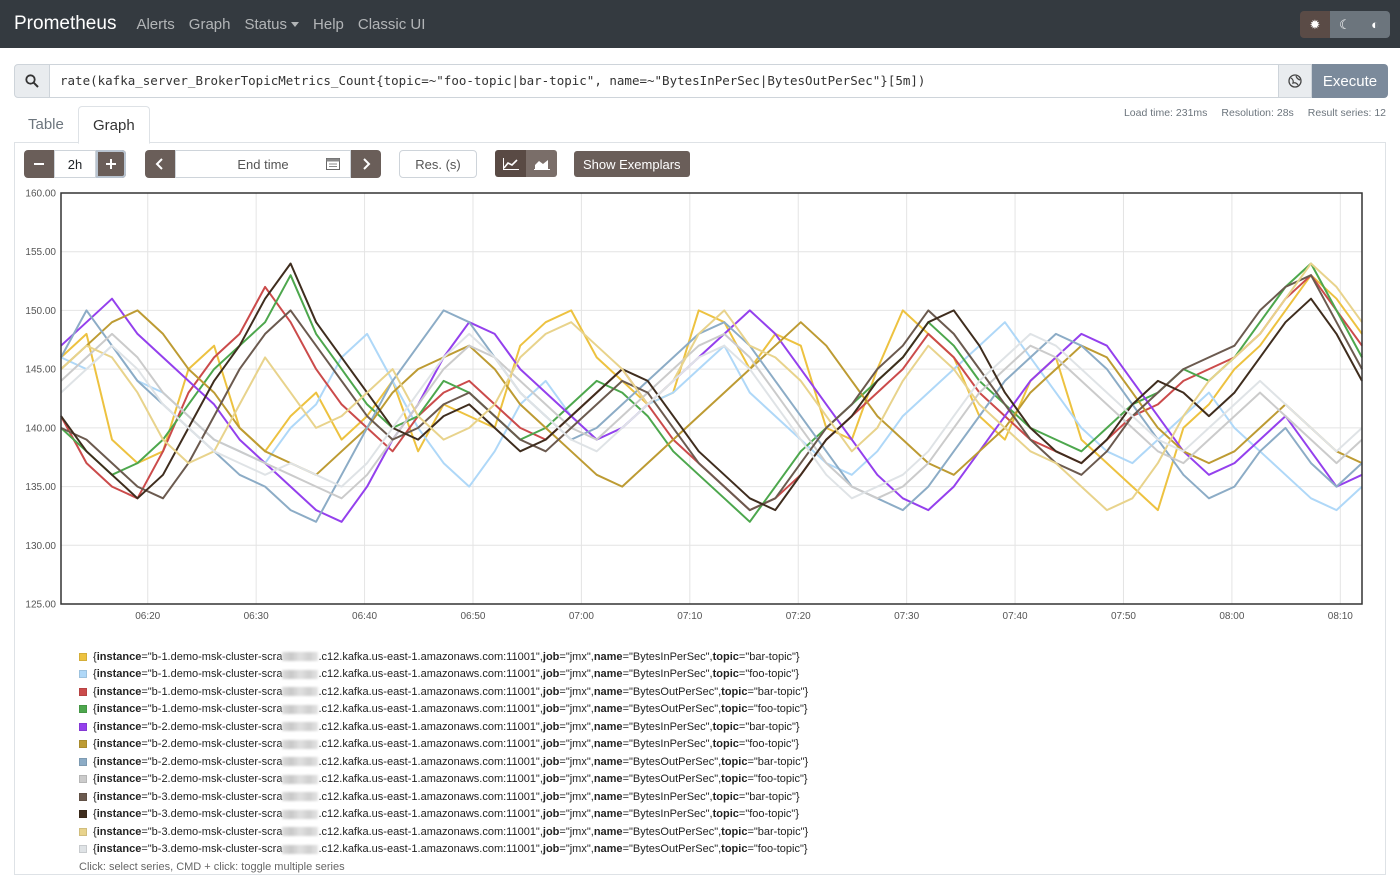 The image size is (1400, 875). What do you see at coordinates (364, 616) in the screenshot?
I see `x-tick-label: 06:40` at bounding box center [364, 616].